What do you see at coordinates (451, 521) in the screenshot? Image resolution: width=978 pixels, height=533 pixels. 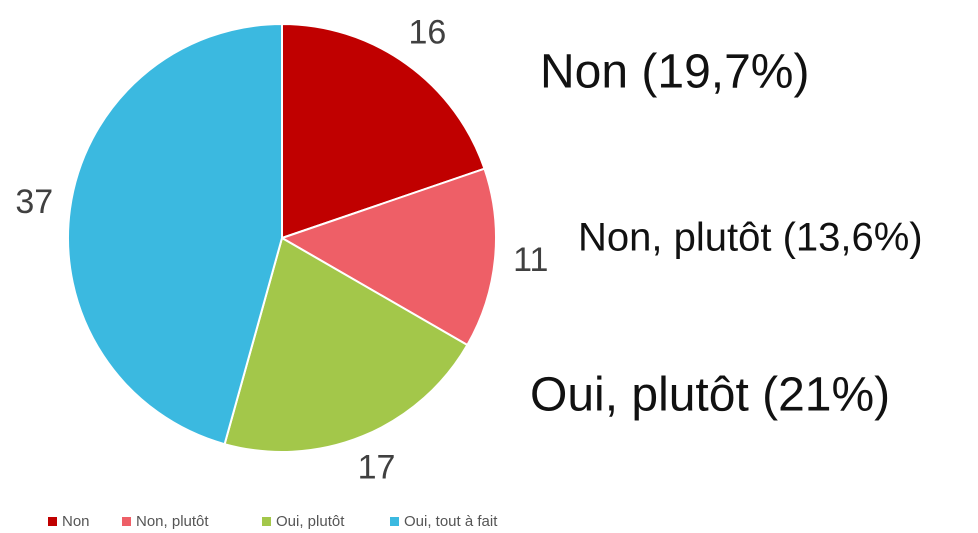 I see `legend-label: Oui, tout à fait` at bounding box center [451, 521].